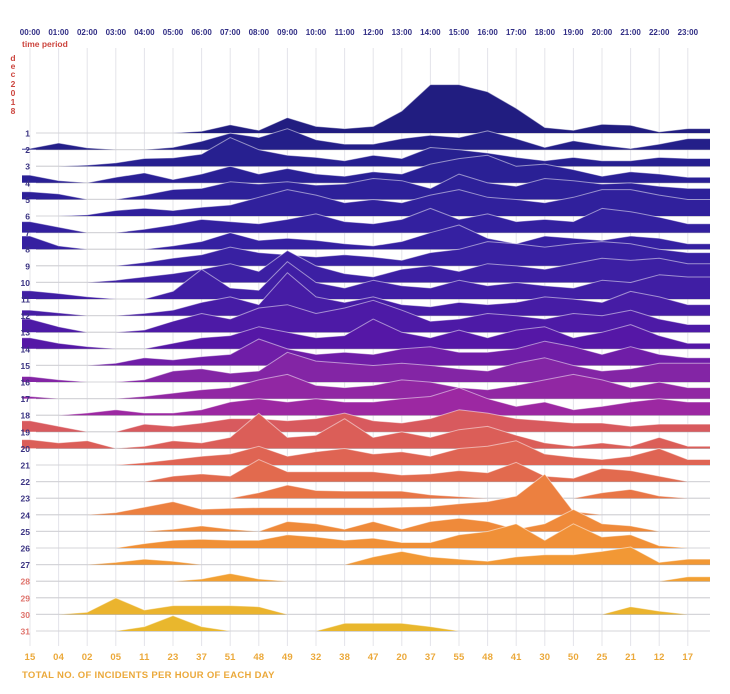 The width and height of the screenshot is (730, 694). I want to click on hour-label-23:00: 23:00, so click(688, 32).